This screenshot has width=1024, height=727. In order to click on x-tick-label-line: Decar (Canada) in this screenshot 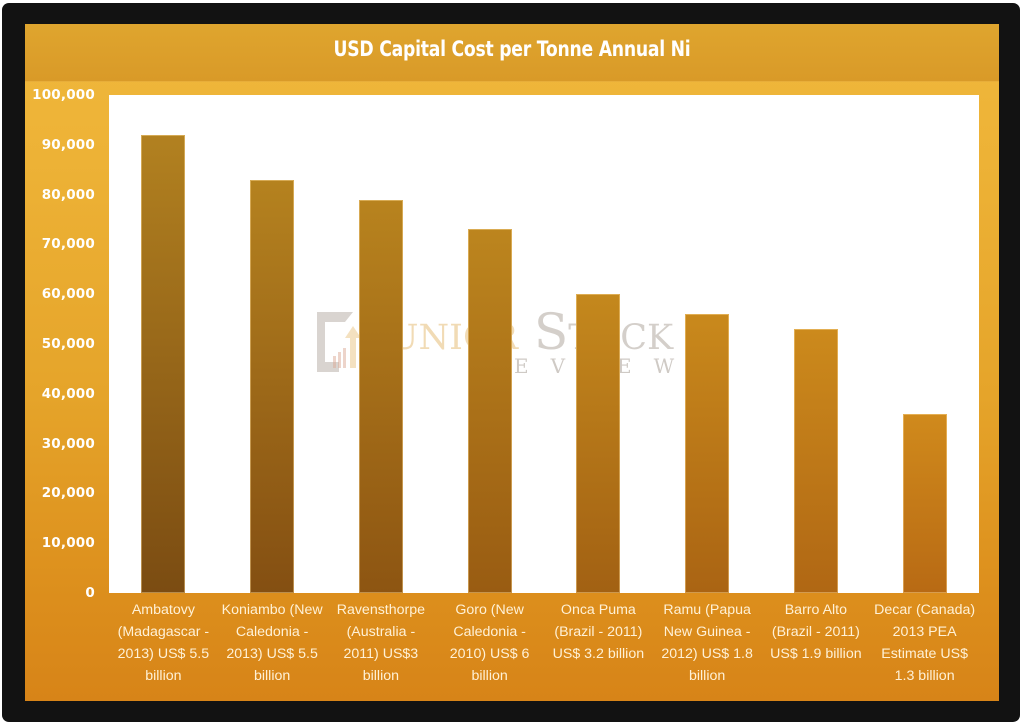, I will do `click(925, 610)`.